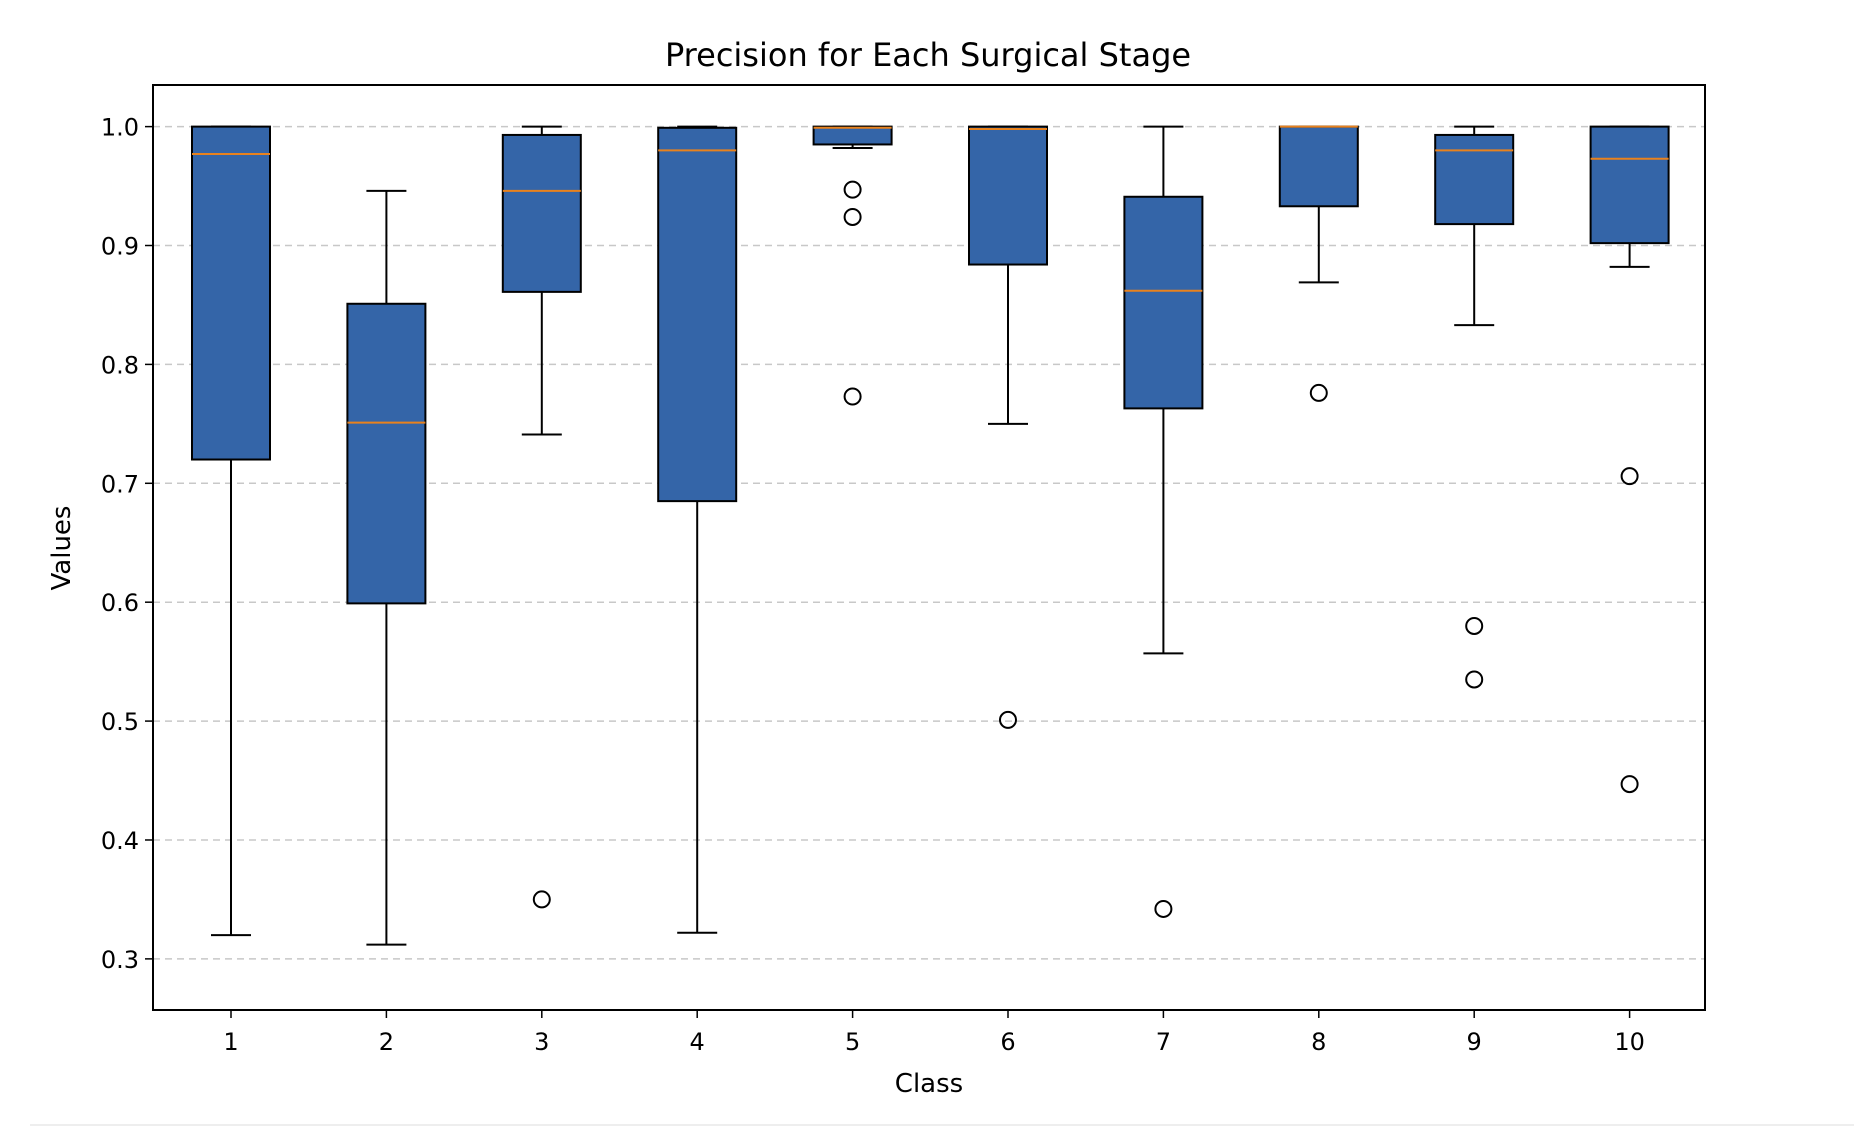 This screenshot has height=1134, width=1854. I want to click on x-tick-label: 4, so click(697, 1042).